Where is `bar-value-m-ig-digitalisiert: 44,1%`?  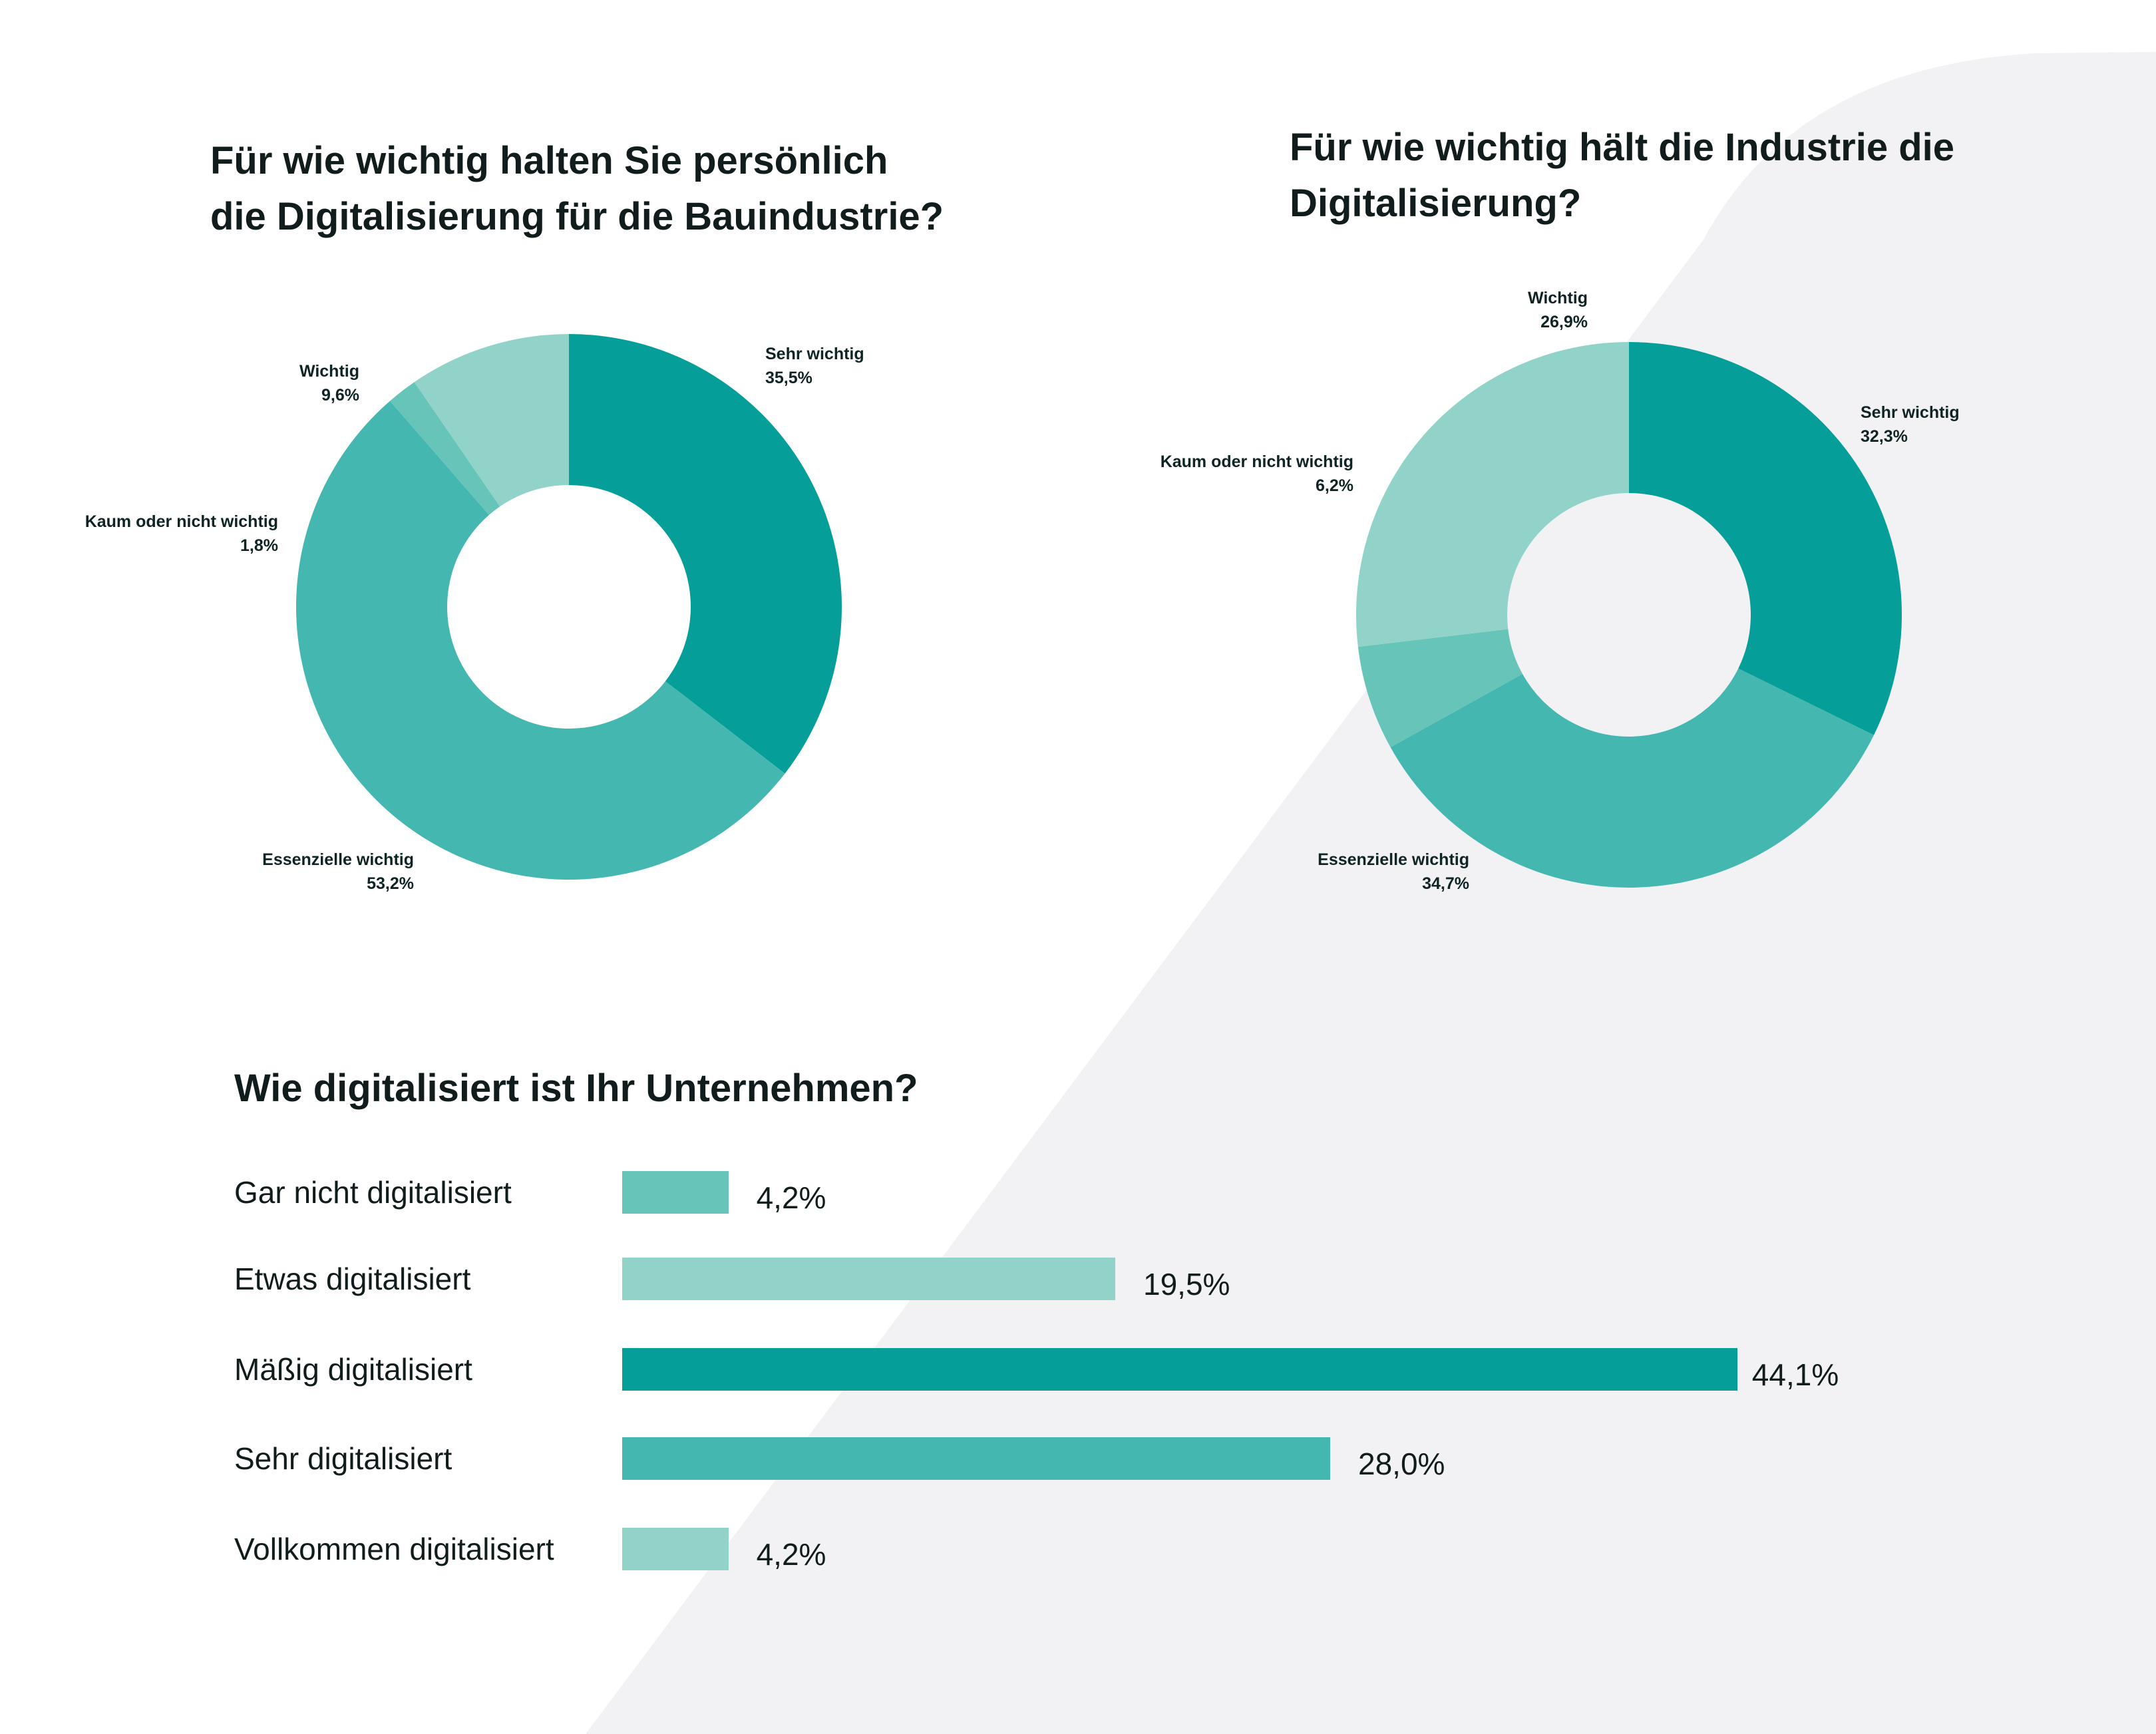
bar-value-m-ig-digitalisiert: 44,1% is located at coordinates (1795, 1375).